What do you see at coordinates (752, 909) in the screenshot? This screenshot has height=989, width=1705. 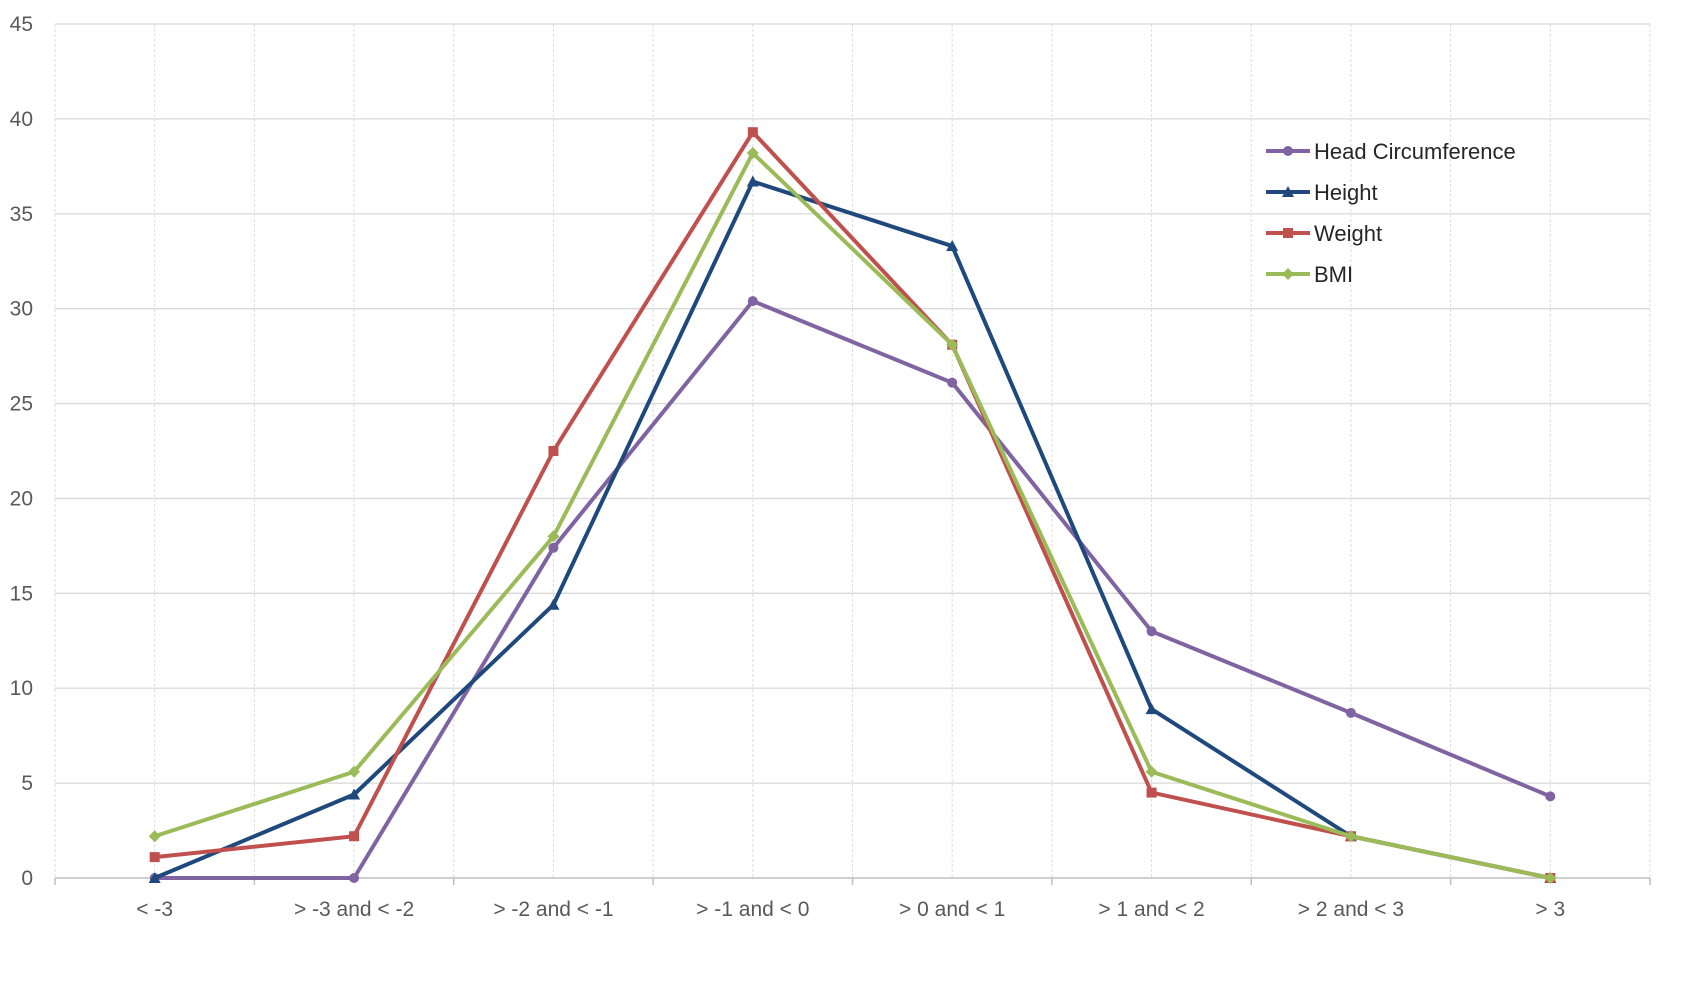 I see `x-tick-label: > -1 and < 0` at bounding box center [752, 909].